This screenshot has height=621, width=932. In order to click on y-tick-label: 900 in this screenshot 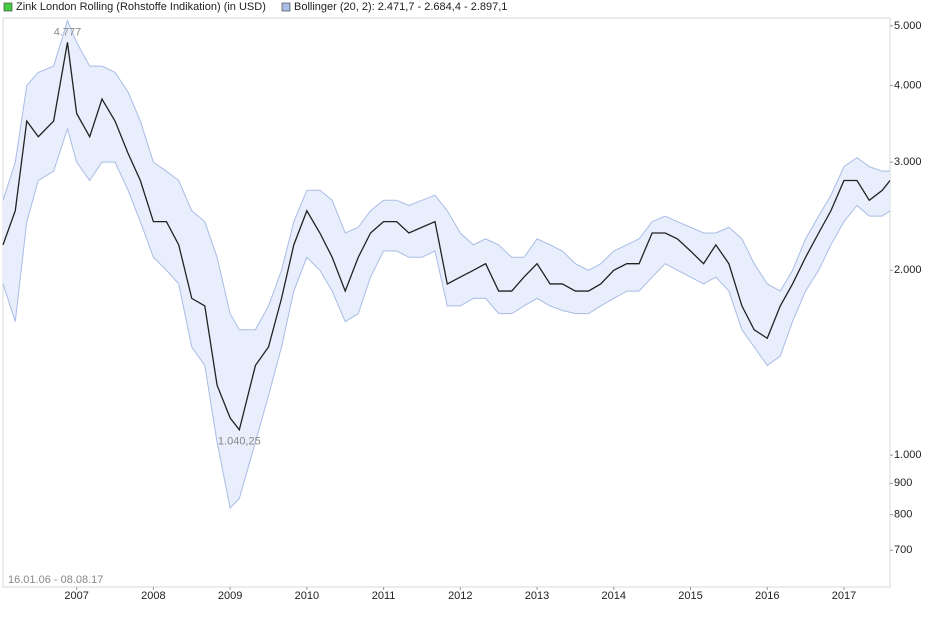, I will do `click(903, 483)`.